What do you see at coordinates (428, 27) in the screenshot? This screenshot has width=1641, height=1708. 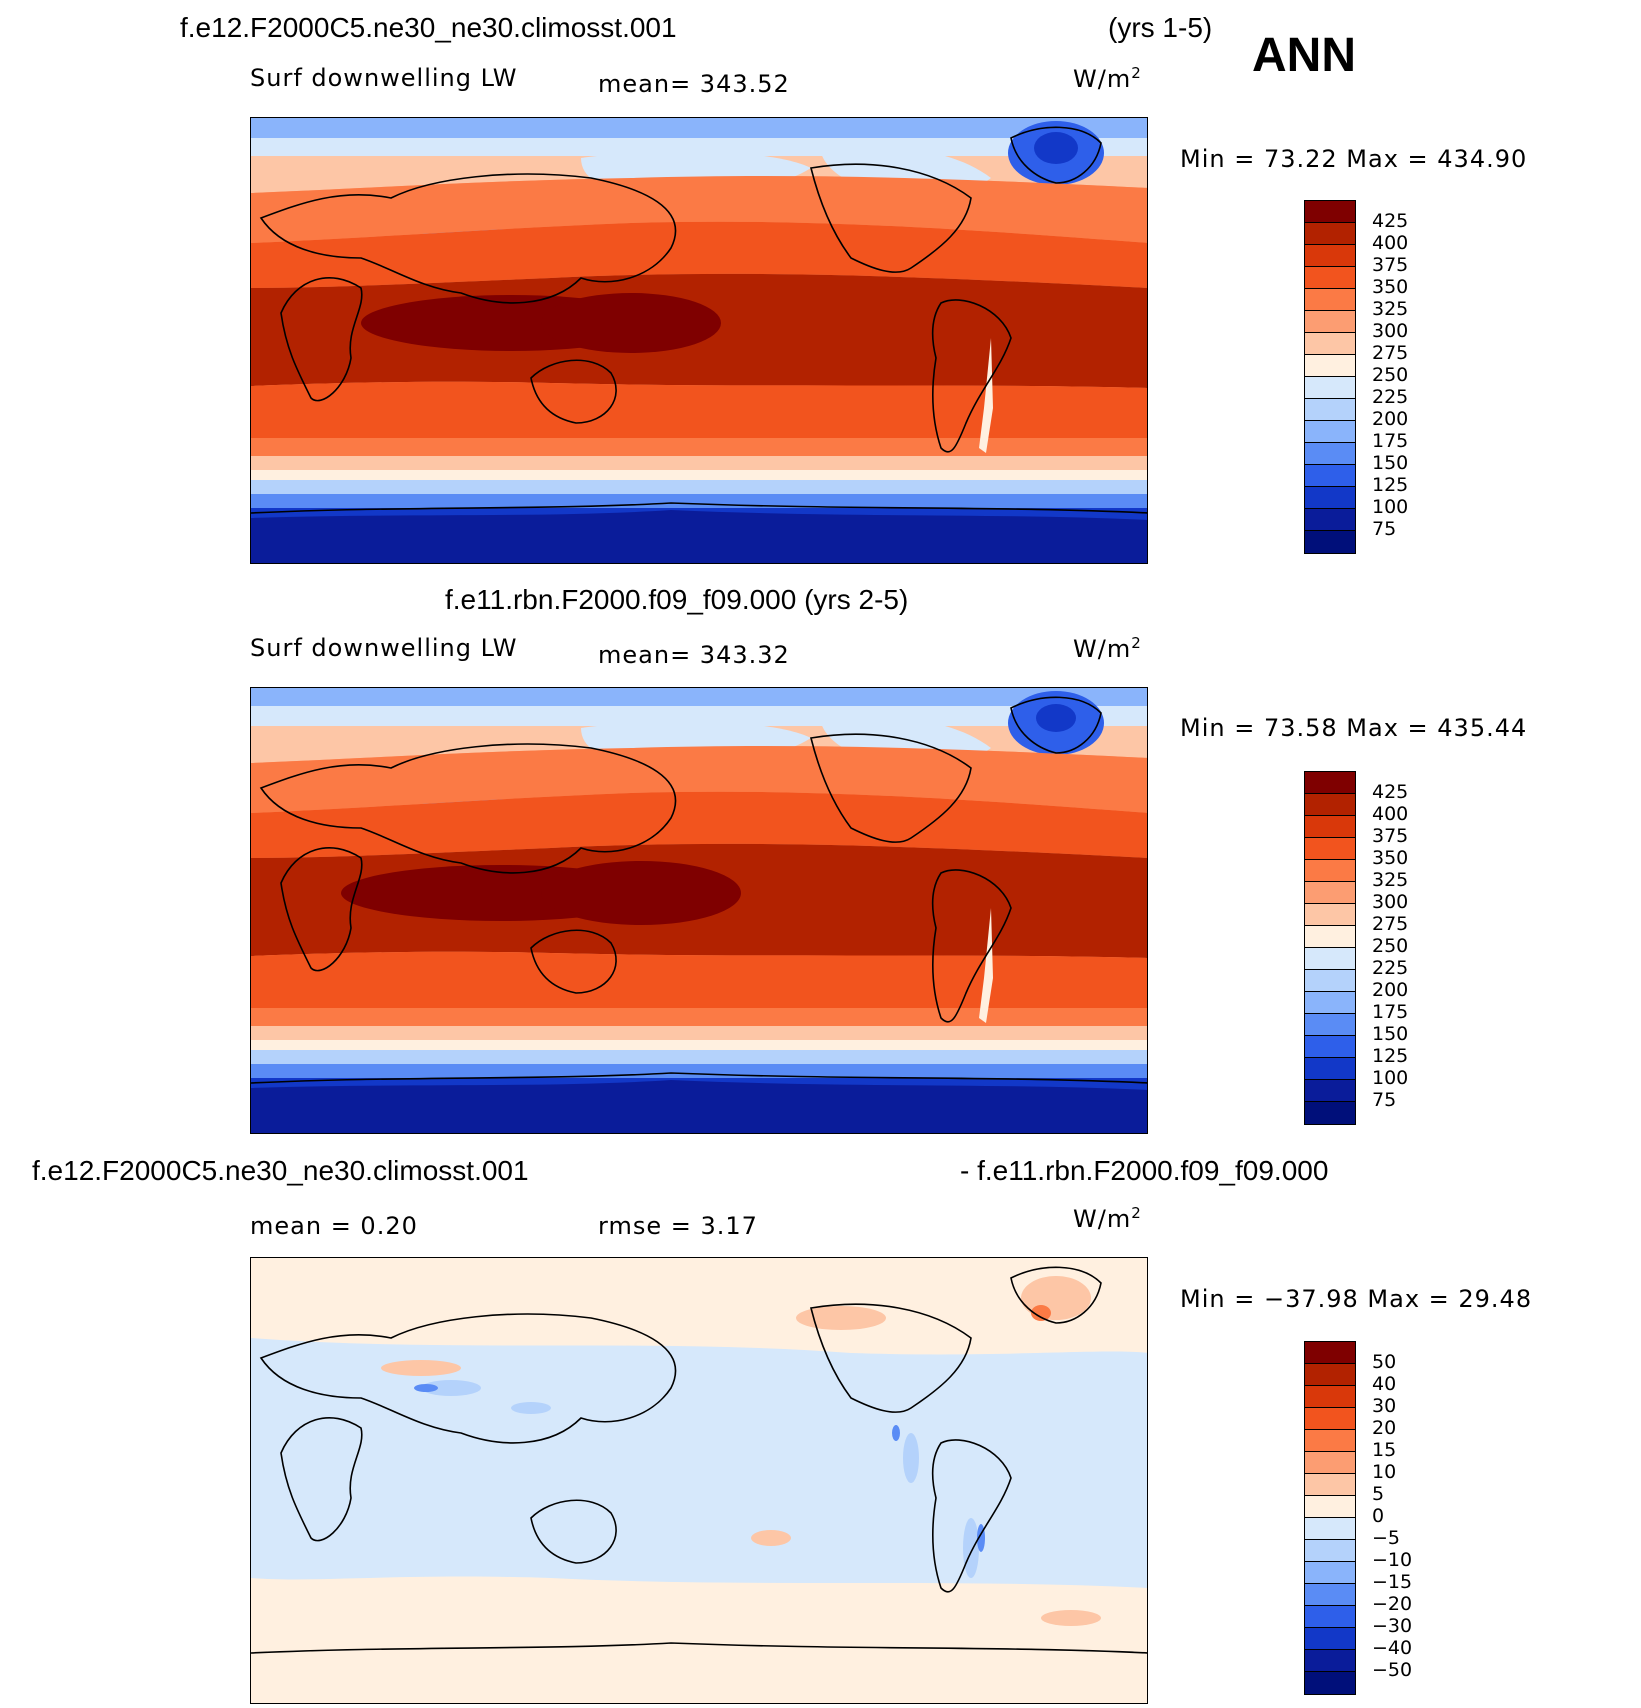 I see `panel1-case-title: f.e12.F2000C5.ne30_ne30.climosst.001` at bounding box center [428, 27].